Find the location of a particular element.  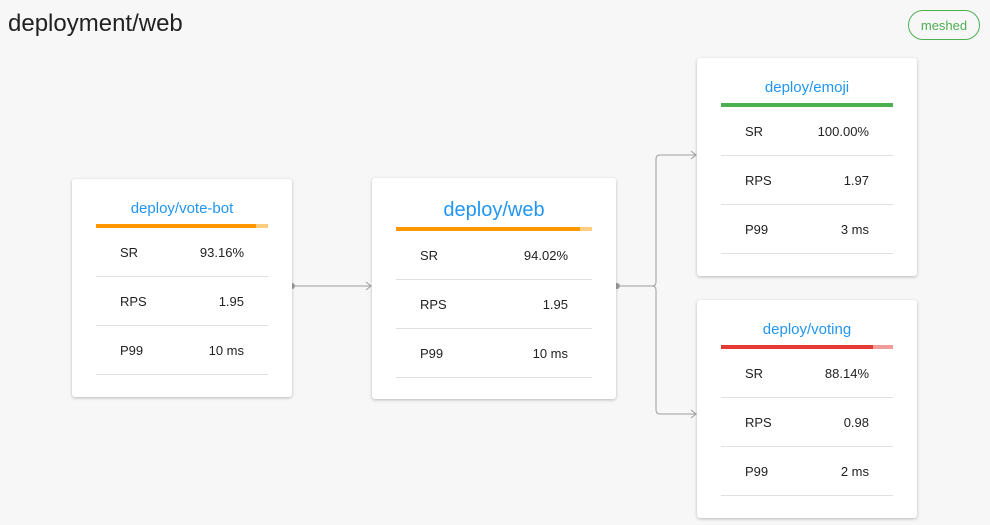

node-card-voting: deploy/voting SR 88.14% RPS 0.98 P99 2 ms is located at coordinates (807, 409).